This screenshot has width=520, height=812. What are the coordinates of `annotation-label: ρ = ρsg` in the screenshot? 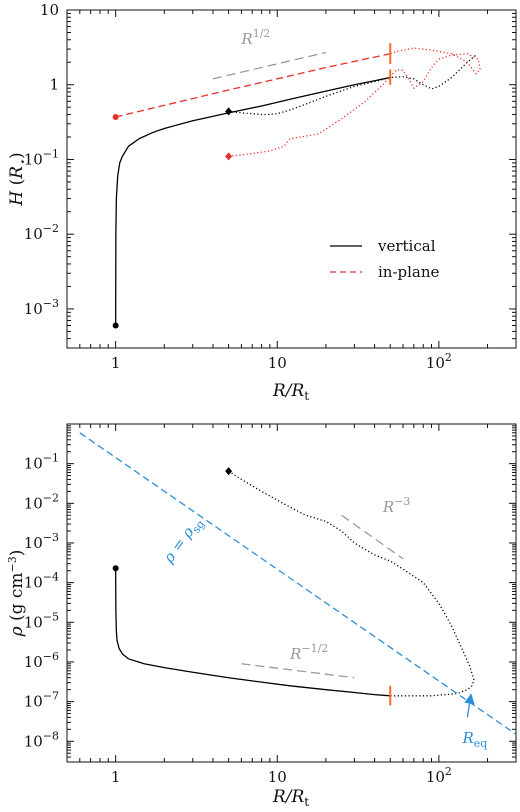 It's located at (183, 541).